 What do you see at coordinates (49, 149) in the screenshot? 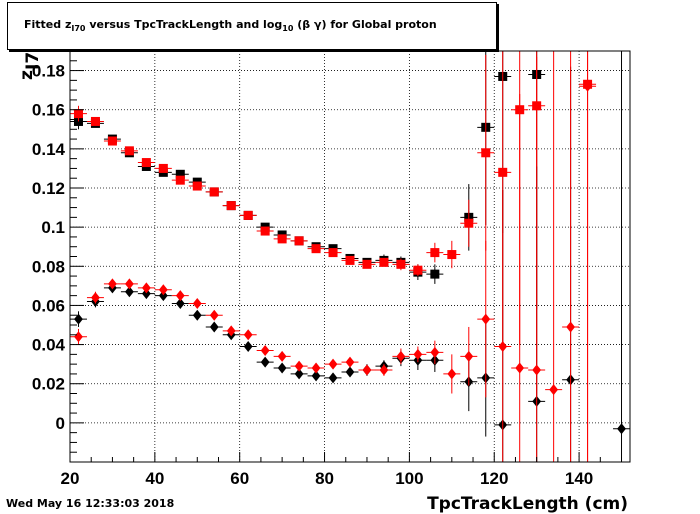
I see `y-tick-label: 0.14` at bounding box center [49, 149].